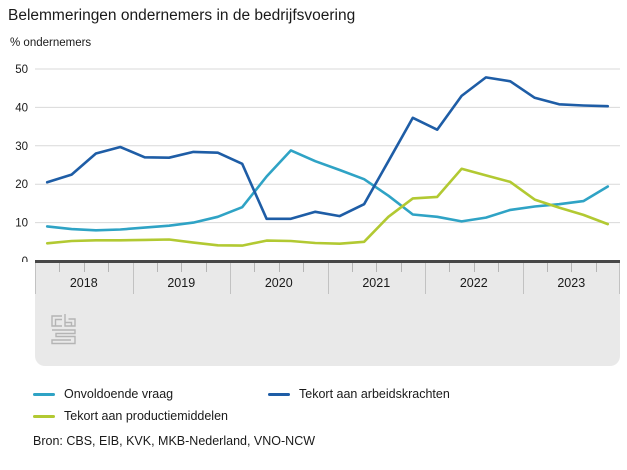  What do you see at coordinates (25, 259) in the screenshot?
I see `y-tick-label-0: 0` at bounding box center [25, 259].